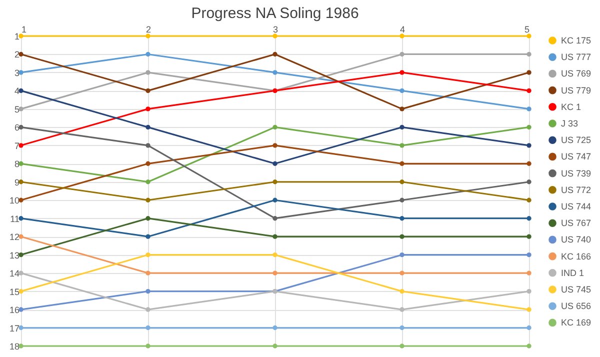 Image resolution: width=600 pixels, height=357 pixels. What do you see at coordinates (17, 164) in the screenshot?
I see `y-tick-label: 8` at bounding box center [17, 164].